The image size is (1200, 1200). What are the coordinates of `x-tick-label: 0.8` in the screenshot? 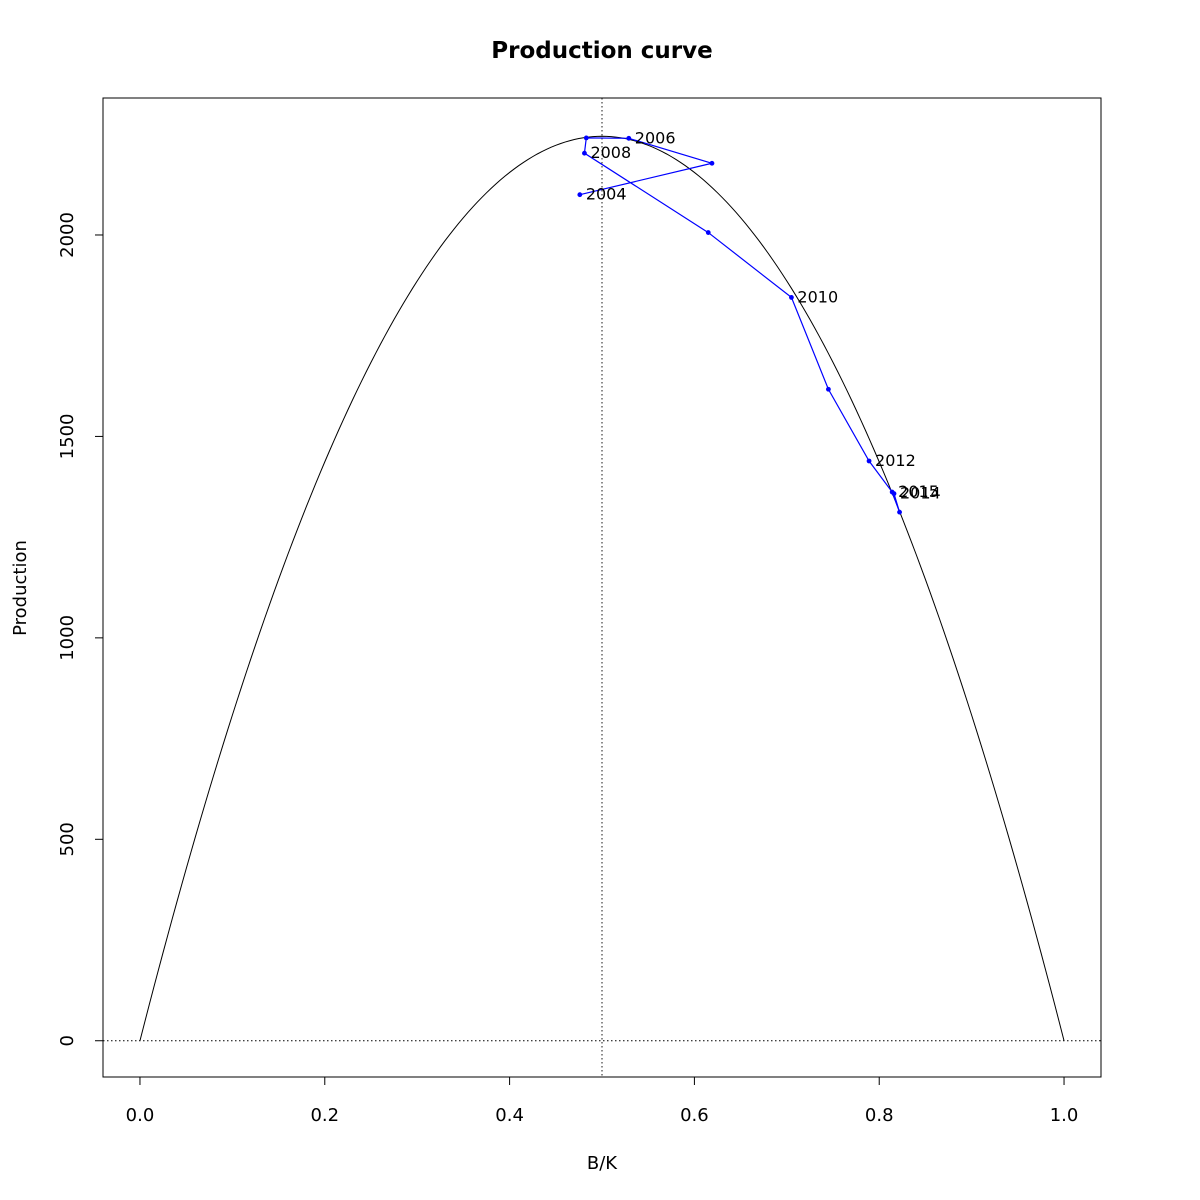 It's located at (879, 1115).